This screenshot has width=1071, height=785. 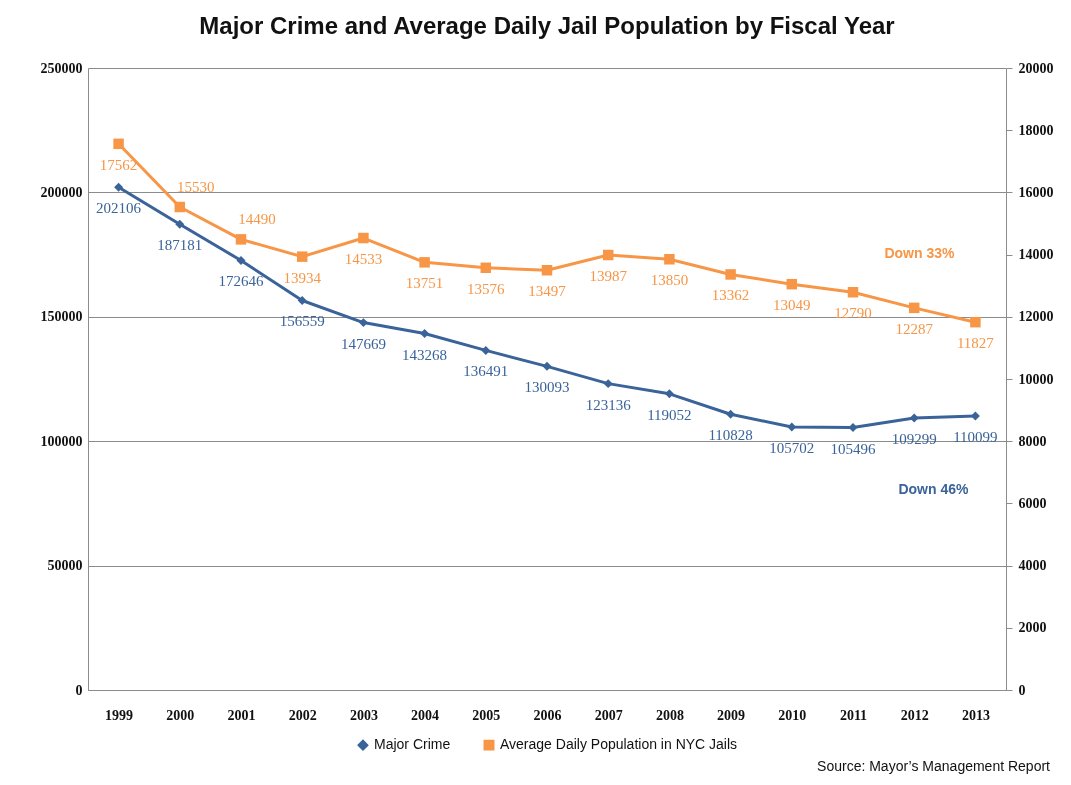 What do you see at coordinates (933, 489) in the screenshot?
I see `annotation: Down 46%` at bounding box center [933, 489].